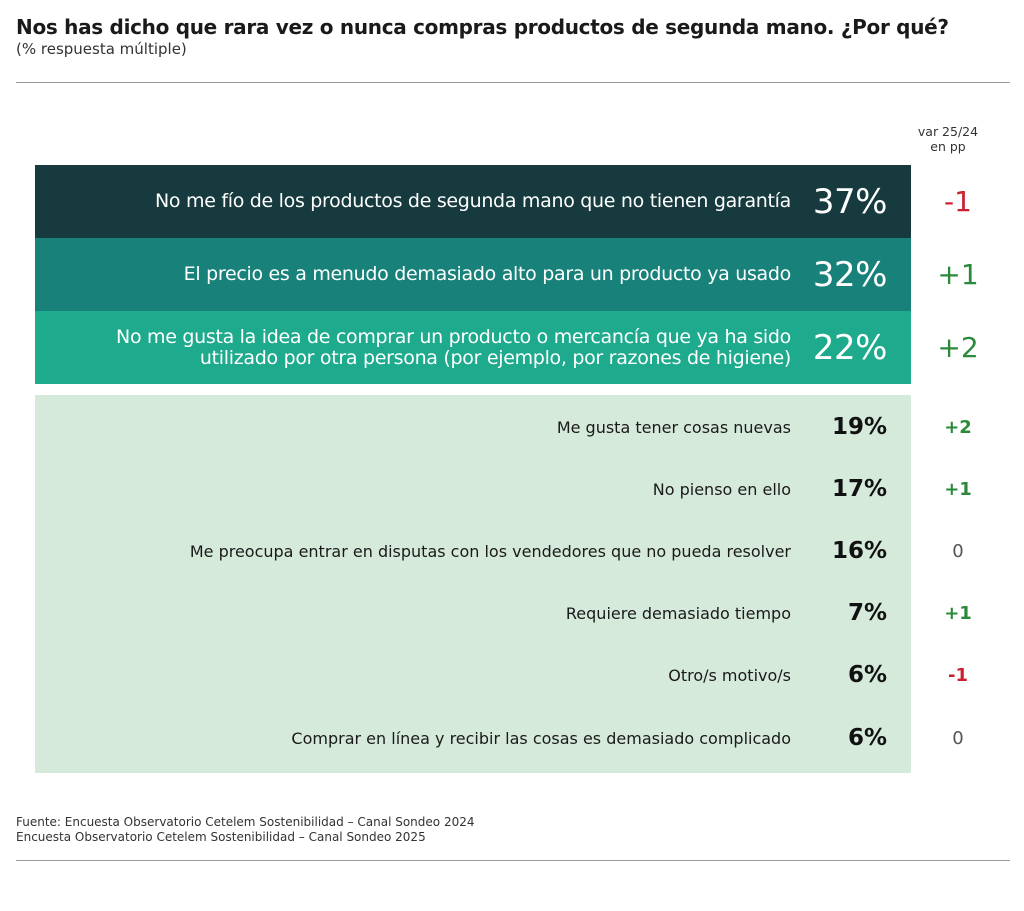 This screenshot has height=911, width=1024. What do you see at coordinates (859, 427) in the screenshot?
I see `row-value: 19%` at bounding box center [859, 427].